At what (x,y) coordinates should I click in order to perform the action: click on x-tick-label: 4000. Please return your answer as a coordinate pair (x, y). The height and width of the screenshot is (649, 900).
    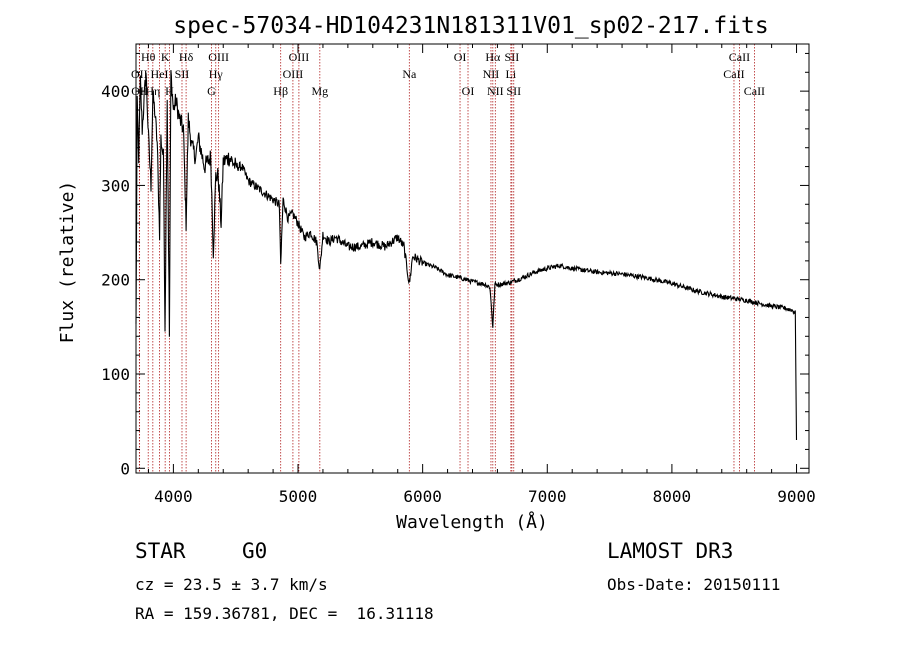
    Looking at the image, I should click on (173, 496).